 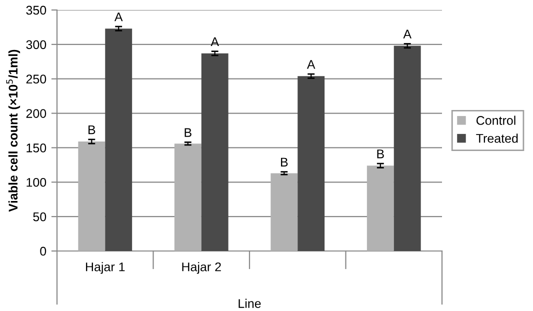 What do you see at coordinates (43, 251) in the screenshot?
I see `y-tick-label: 0` at bounding box center [43, 251].